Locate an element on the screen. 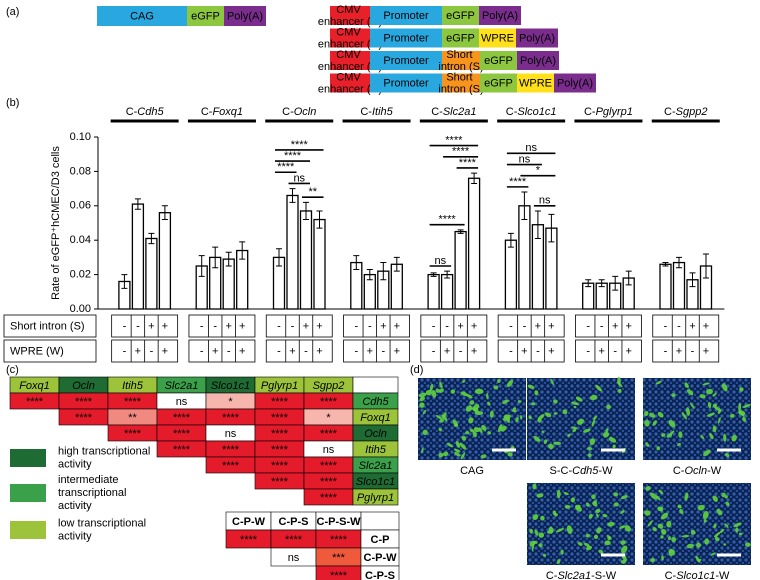  matrix-row-label: Slc2a1 is located at coordinates (376, 466).